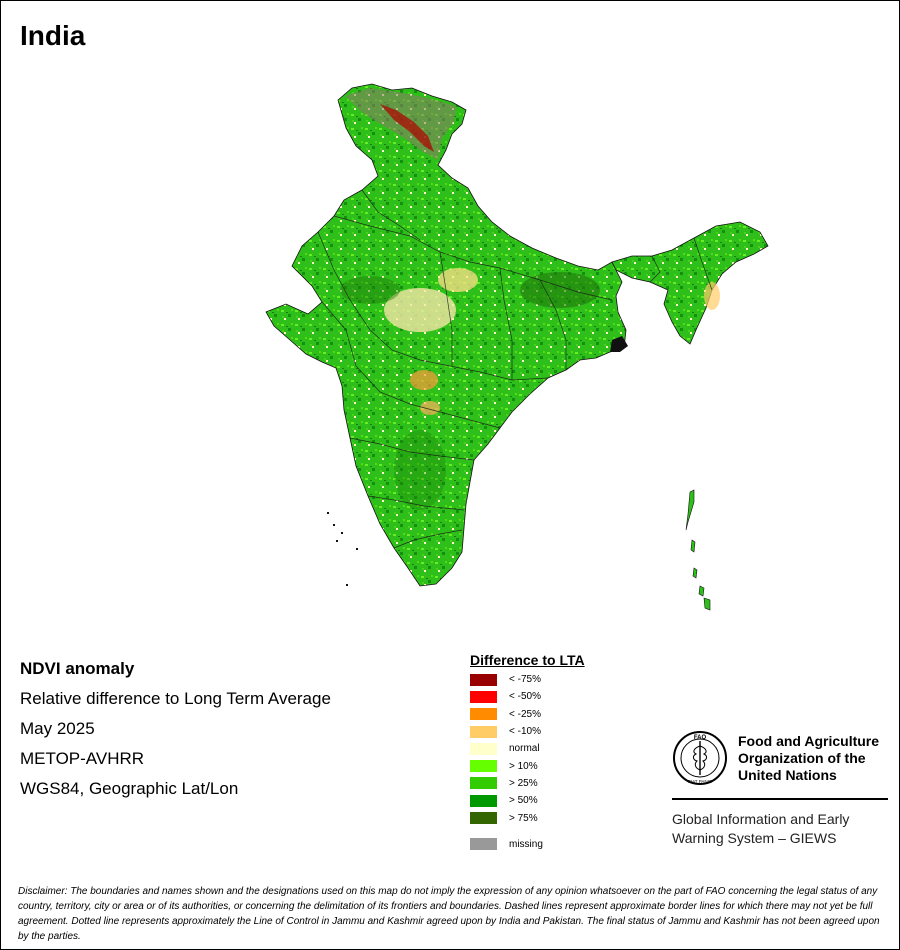 This screenshot has width=900, height=950. I want to click on legend-item: normal, so click(527, 748).